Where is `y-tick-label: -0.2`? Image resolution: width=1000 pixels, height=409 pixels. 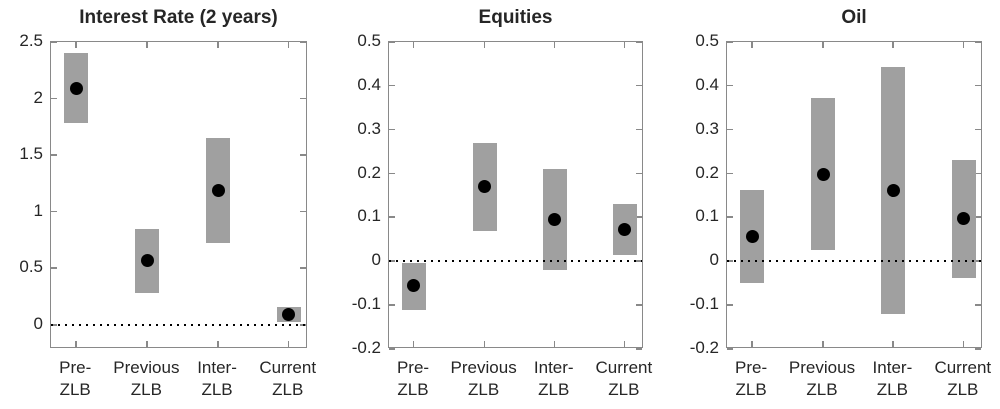 y-tick-label: -0.2 is located at coordinates (366, 347).